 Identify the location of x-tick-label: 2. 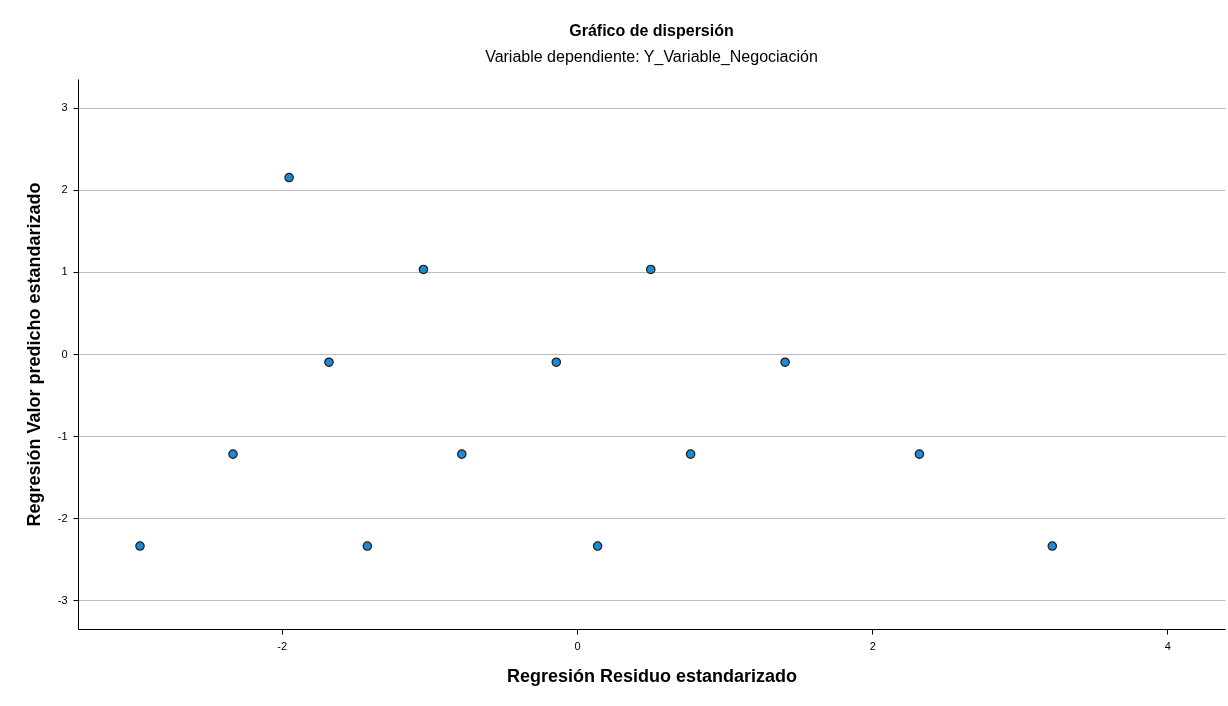
(872, 645).